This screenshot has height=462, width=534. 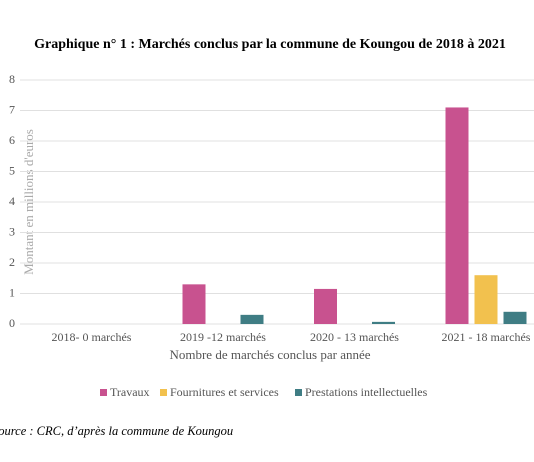 What do you see at coordinates (12, 109) in the screenshot?
I see `y-tick-label: 7` at bounding box center [12, 109].